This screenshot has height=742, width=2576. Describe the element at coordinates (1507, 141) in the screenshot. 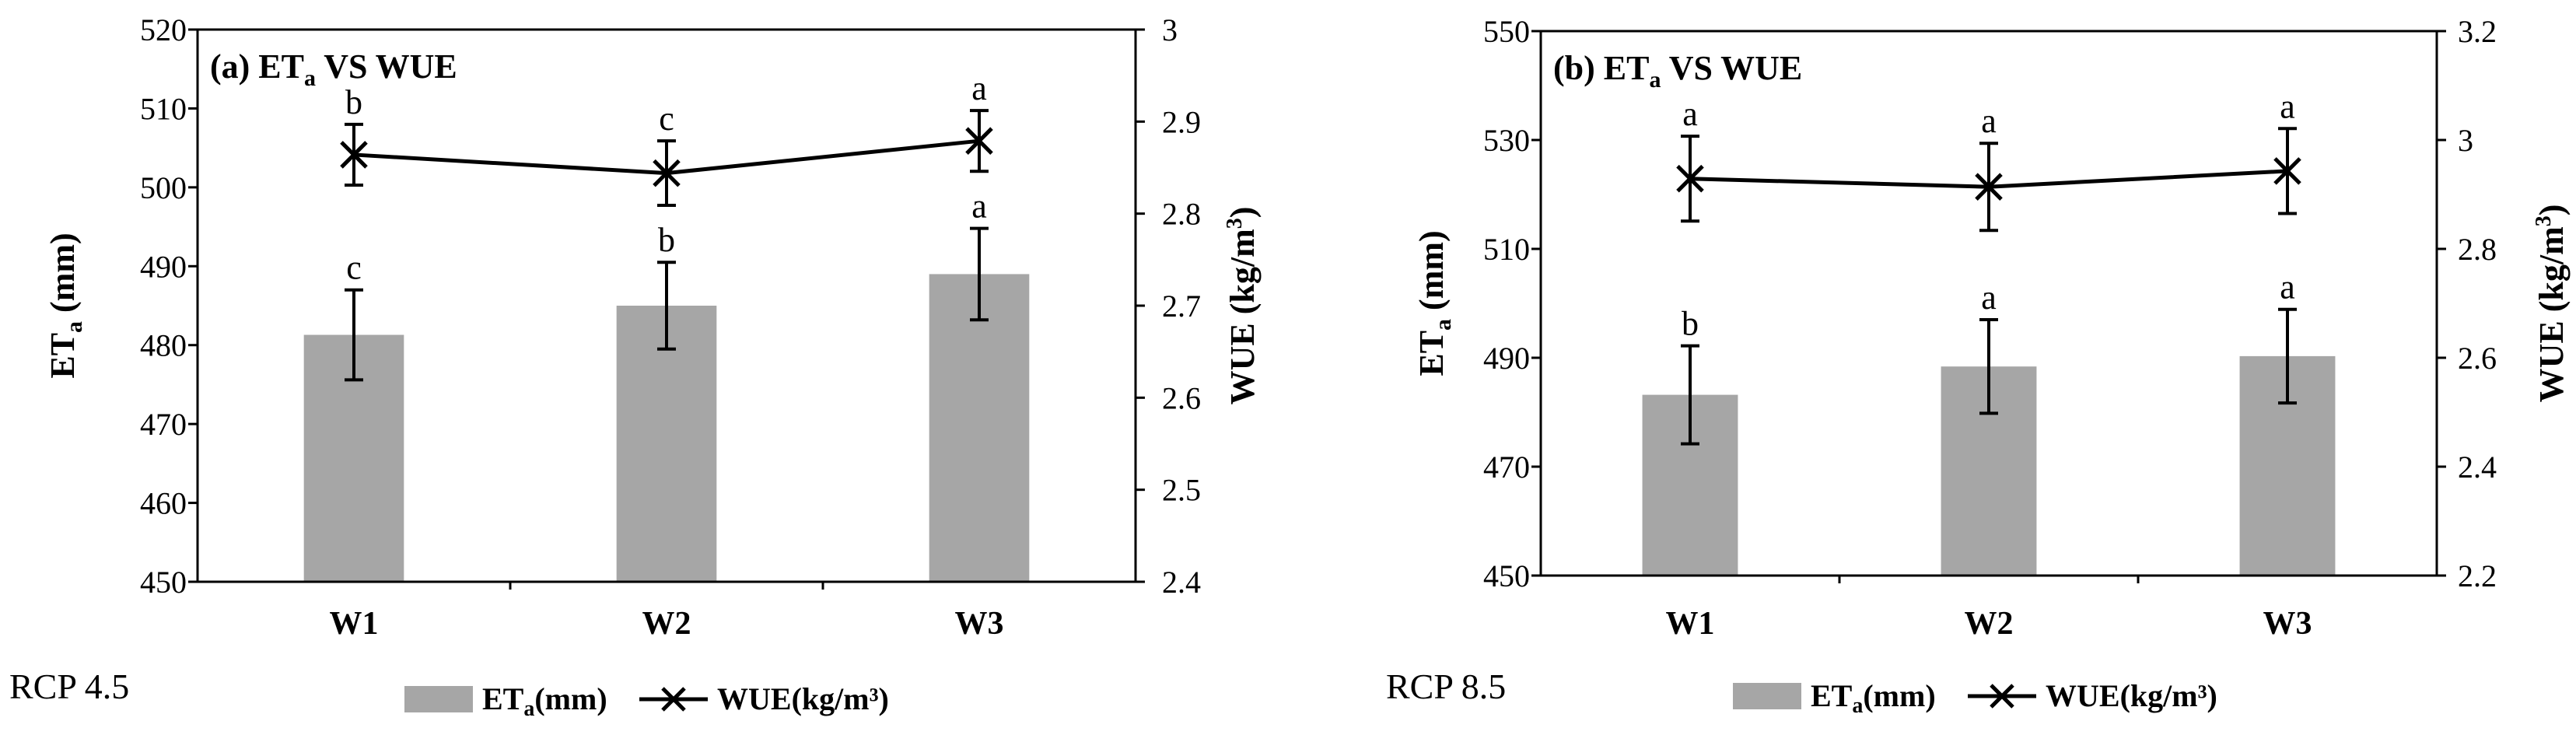

I see `y-tick-label: 530` at that location.